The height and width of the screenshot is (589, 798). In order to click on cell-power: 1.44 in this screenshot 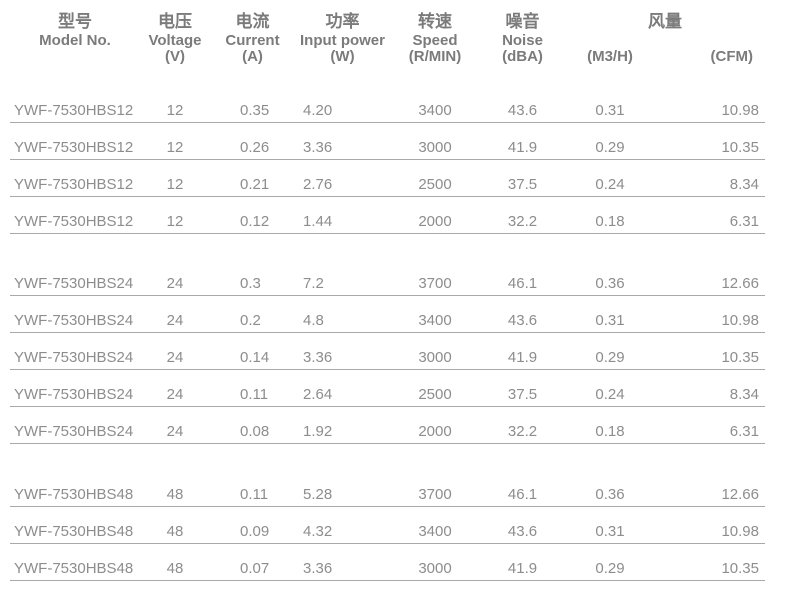, I will do `click(342, 215)`.